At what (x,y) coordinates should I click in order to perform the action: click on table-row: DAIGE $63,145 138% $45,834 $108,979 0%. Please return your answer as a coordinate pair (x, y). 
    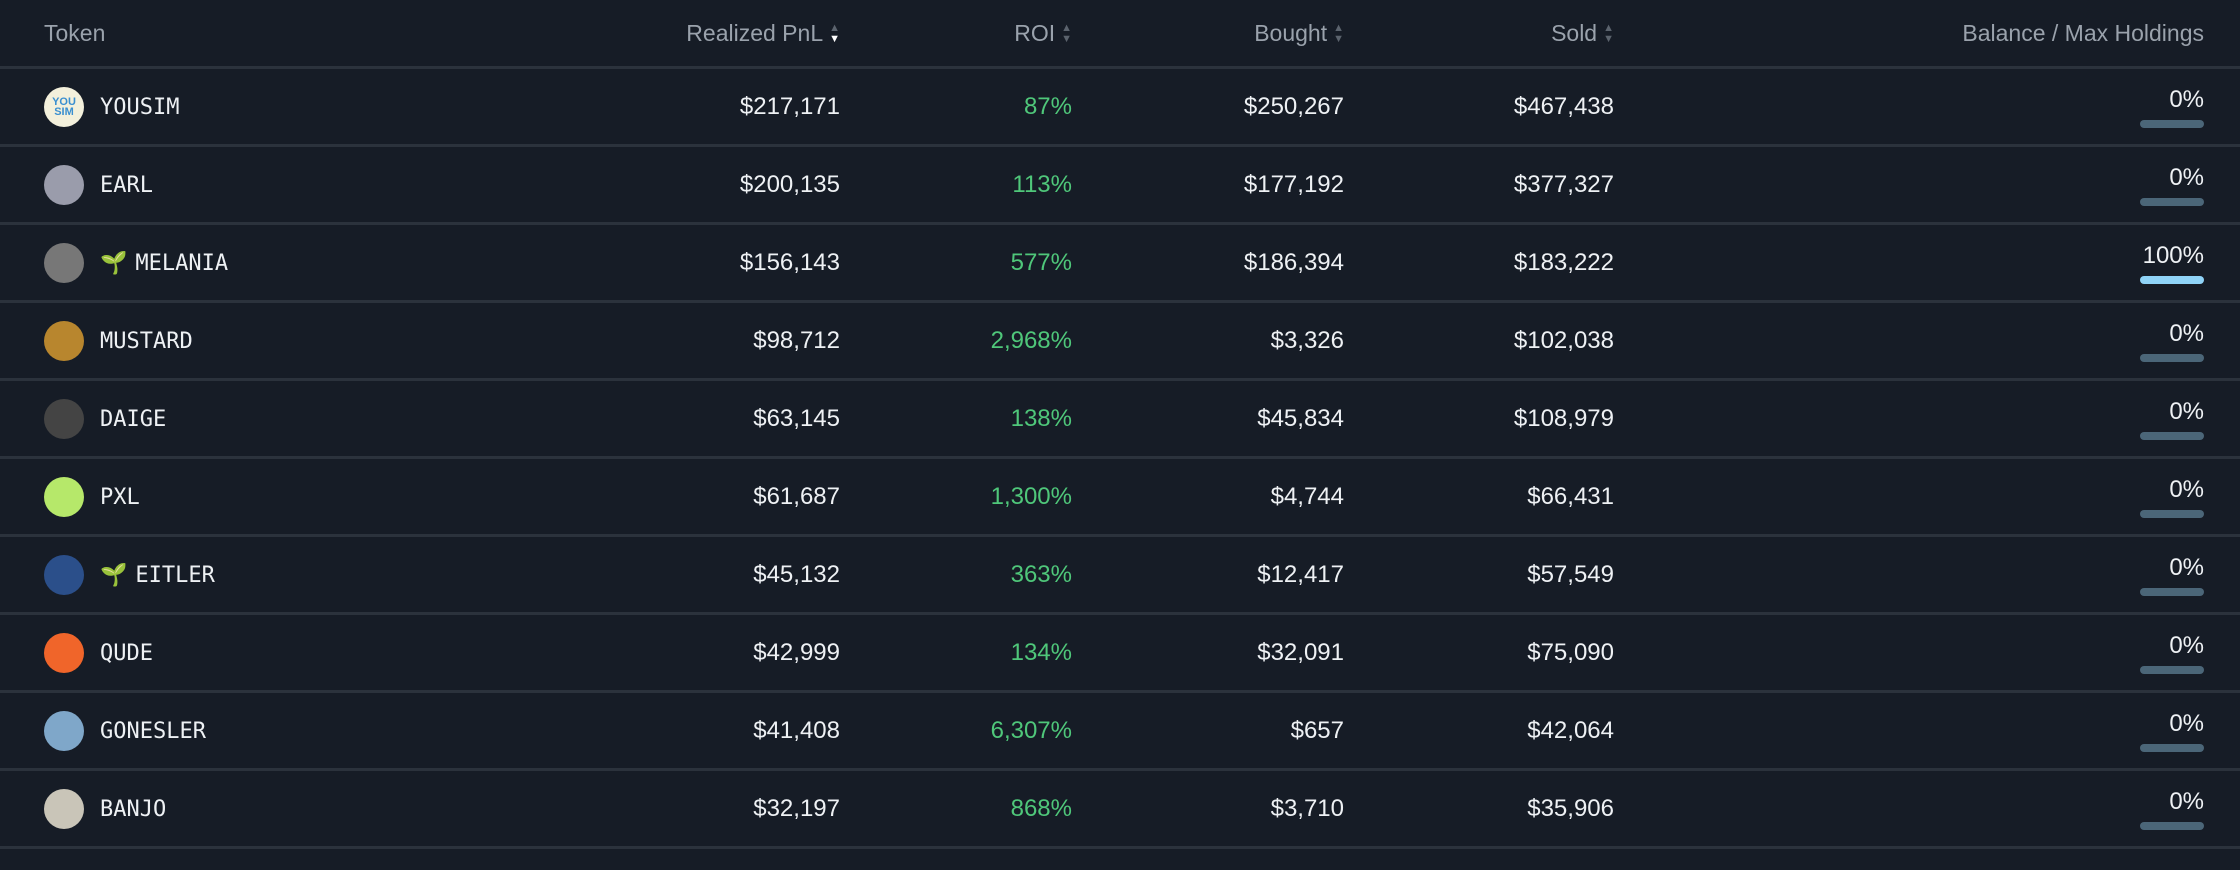
    Looking at the image, I should click on (1120, 419).